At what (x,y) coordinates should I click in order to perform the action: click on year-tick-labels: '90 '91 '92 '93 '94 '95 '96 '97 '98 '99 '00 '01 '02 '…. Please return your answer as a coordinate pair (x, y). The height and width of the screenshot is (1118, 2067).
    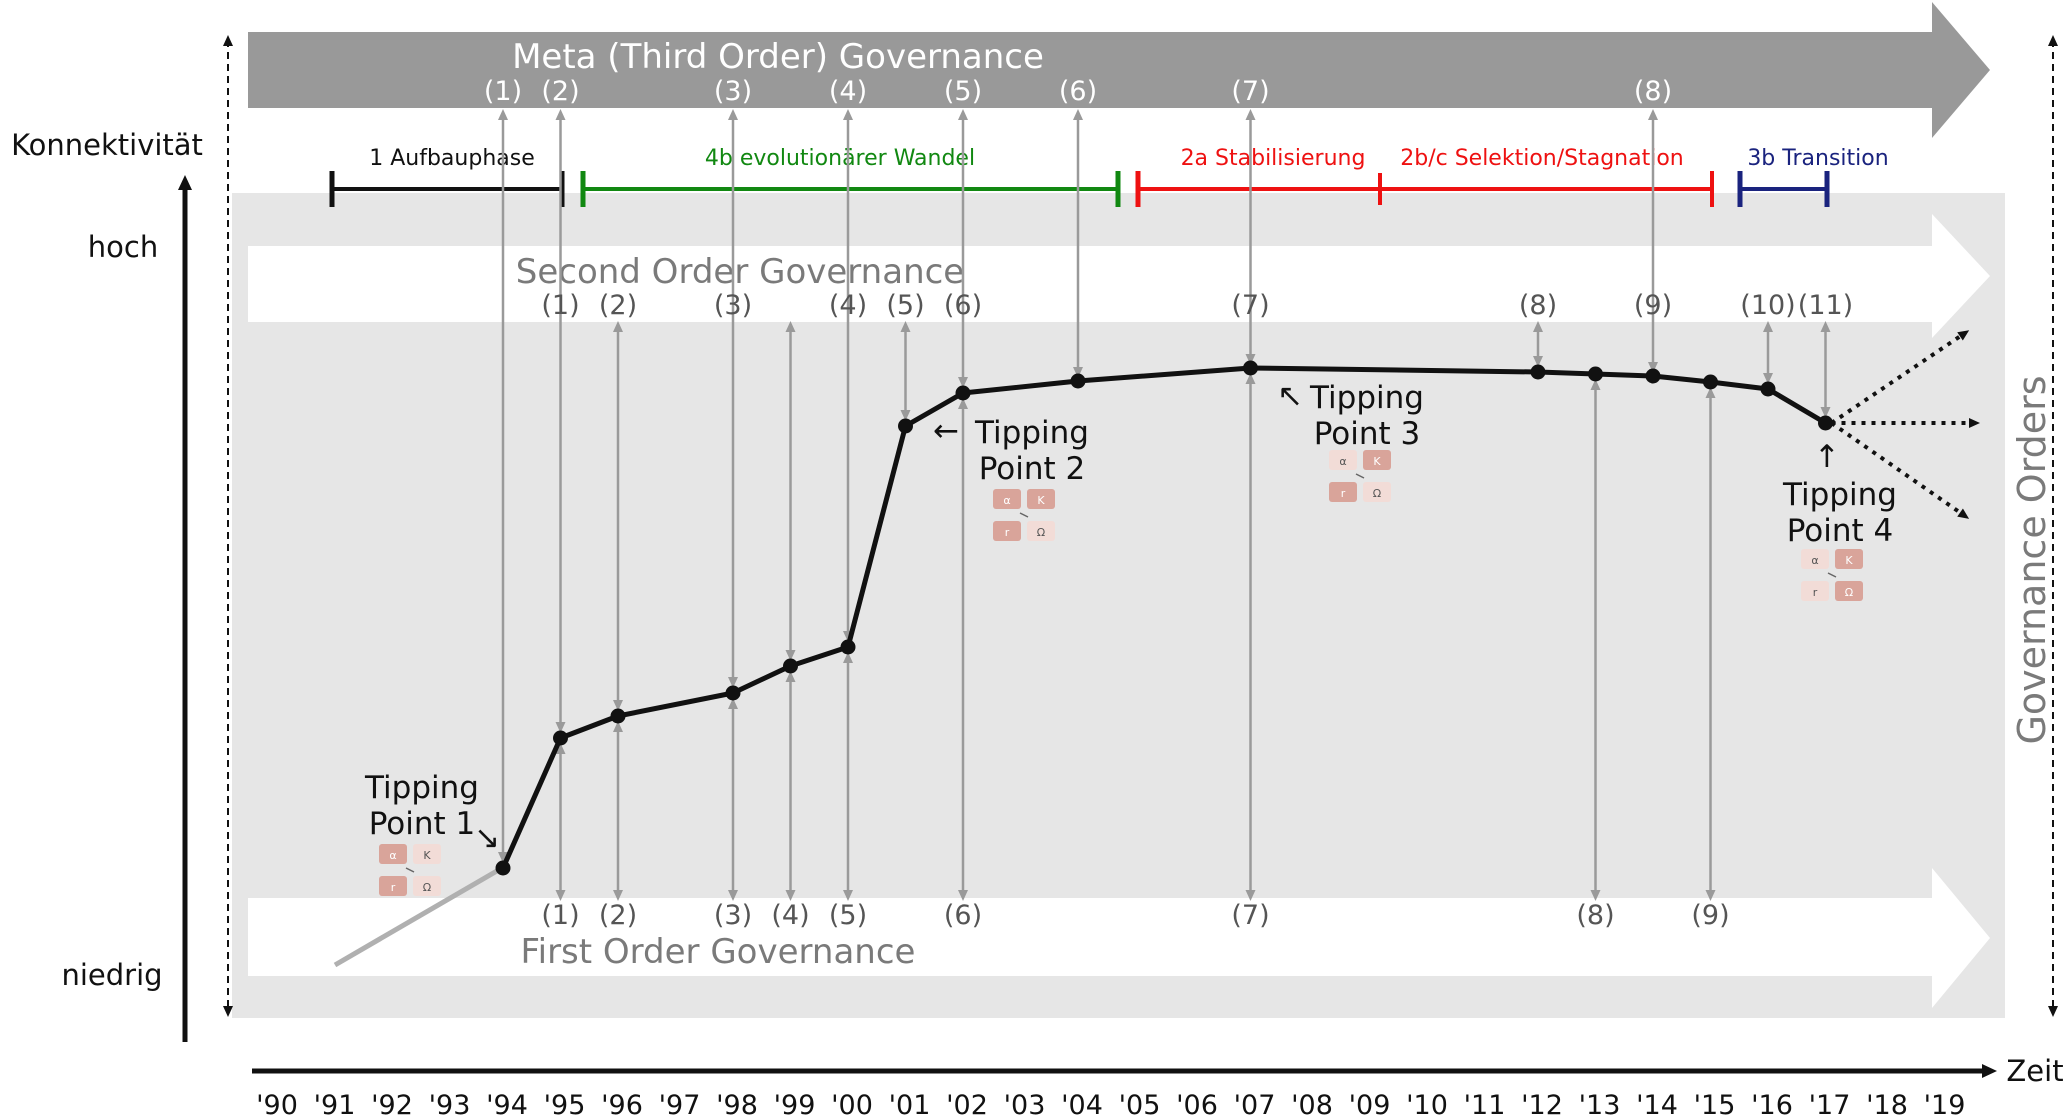
    Looking at the image, I should click on (1110, 1104).